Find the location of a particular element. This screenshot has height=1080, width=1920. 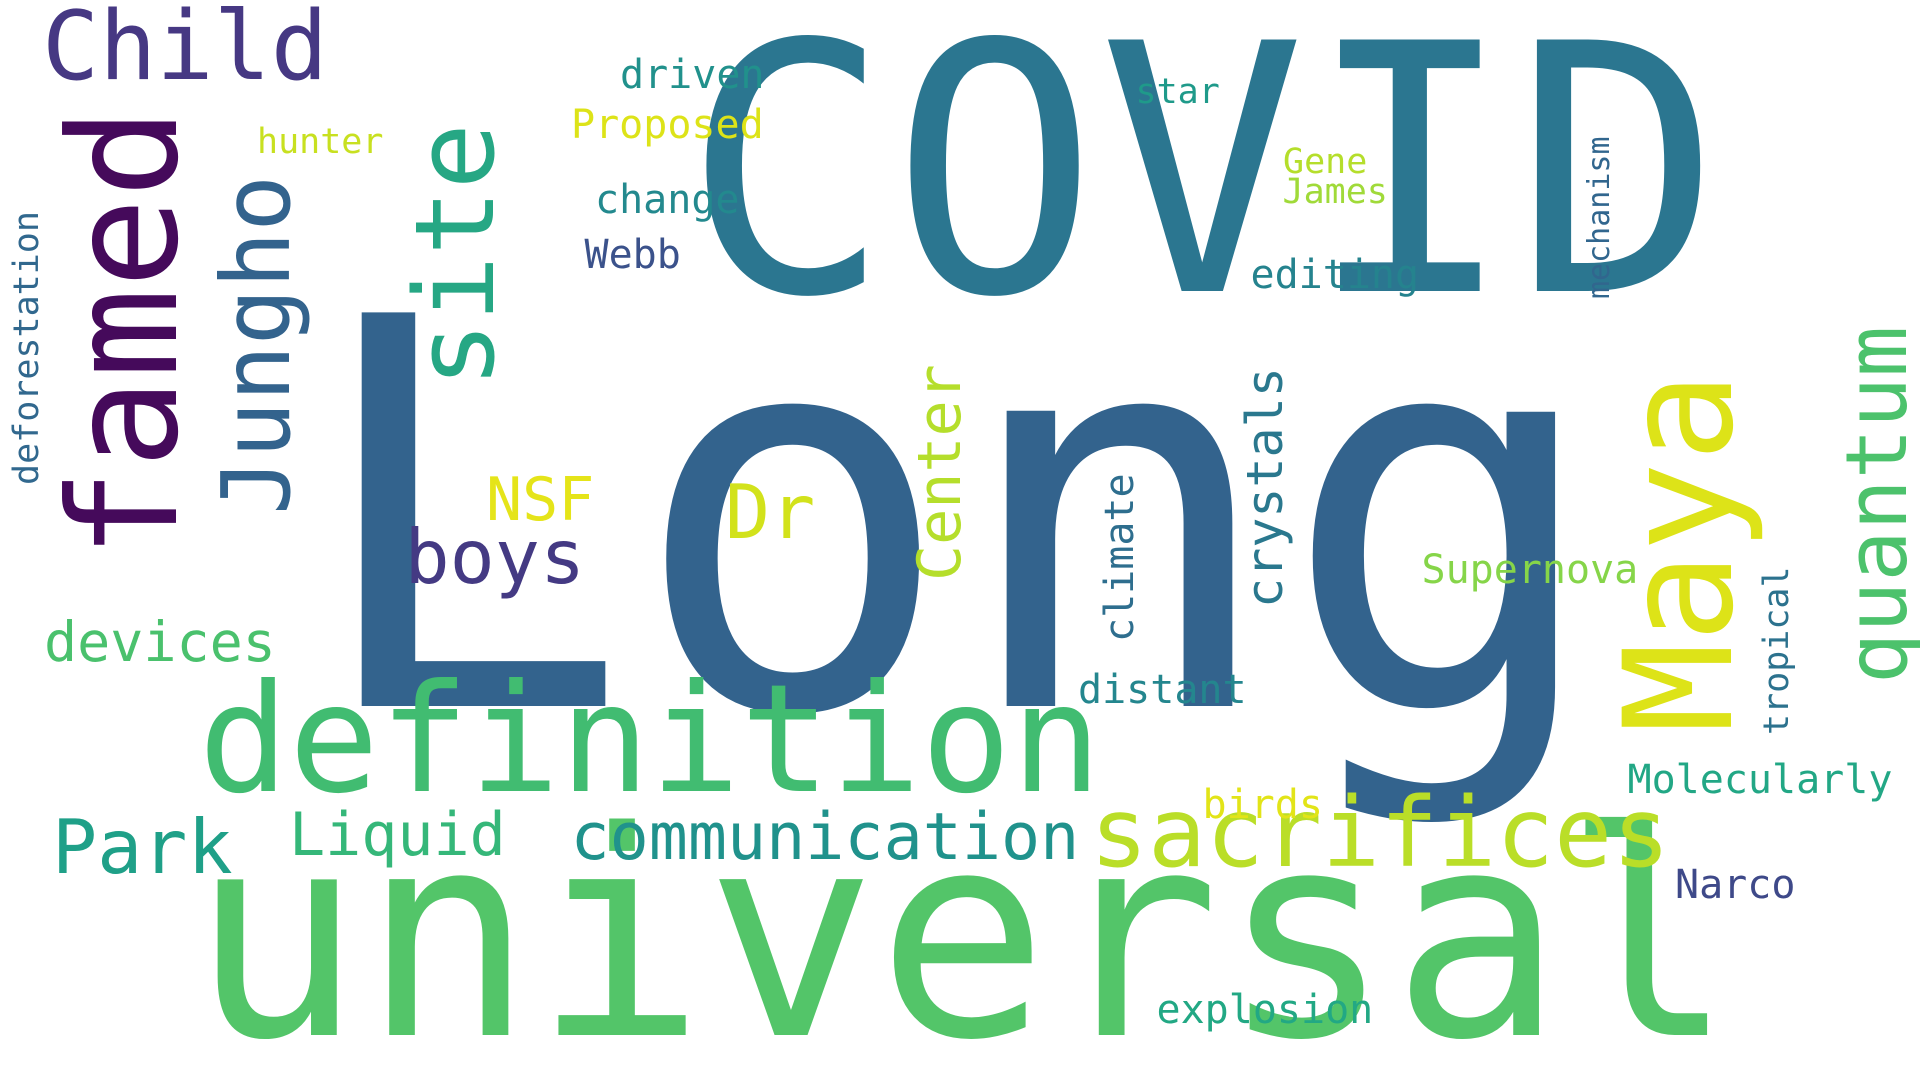

word-molecularly: Molecularly is located at coordinates (1760, 780).